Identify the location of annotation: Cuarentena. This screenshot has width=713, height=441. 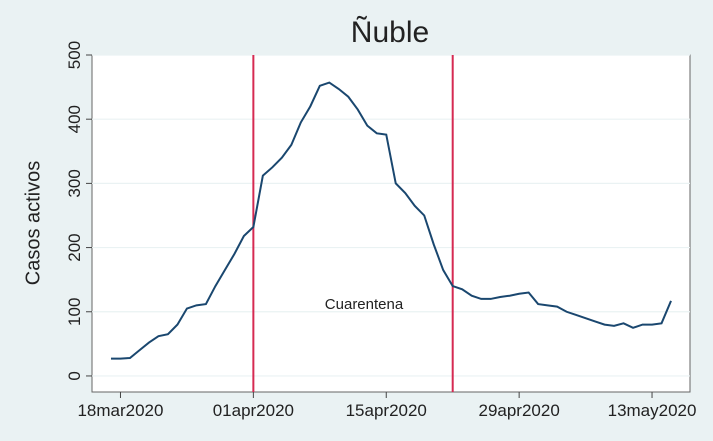
(364, 304).